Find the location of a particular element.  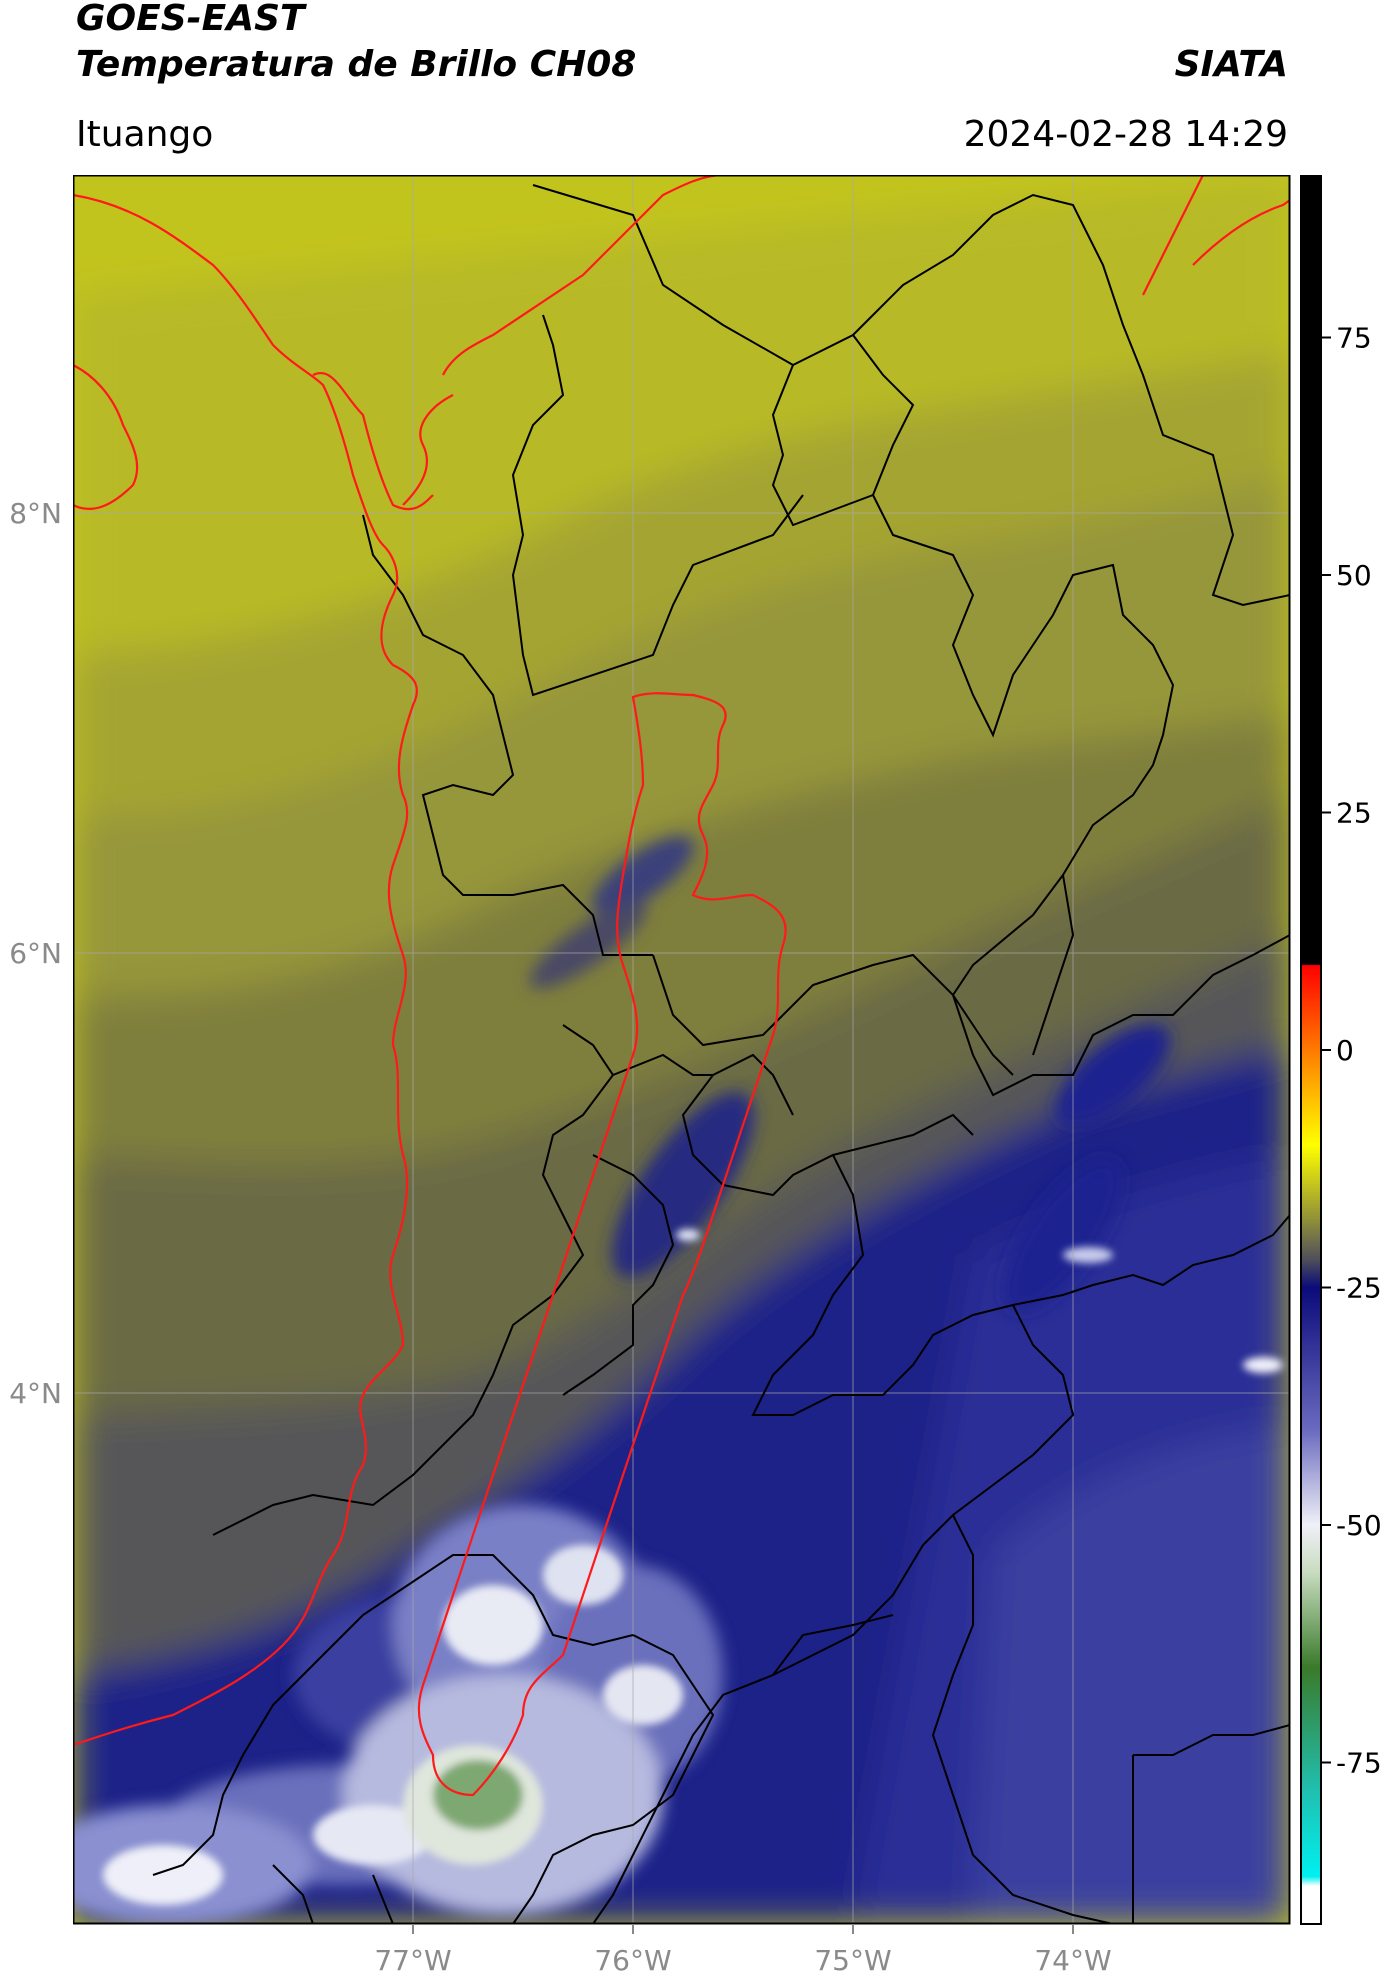

lat-label: 8°N is located at coordinates (35, 513).